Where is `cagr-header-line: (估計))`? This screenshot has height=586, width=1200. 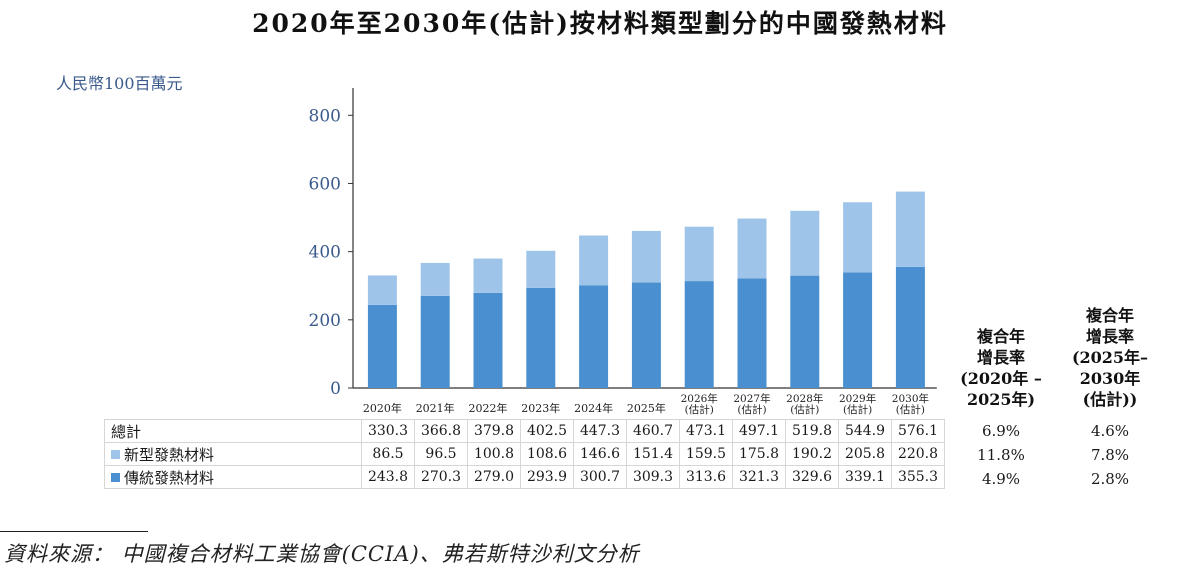
cagr-header-line: (估計)) is located at coordinates (1110, 399).